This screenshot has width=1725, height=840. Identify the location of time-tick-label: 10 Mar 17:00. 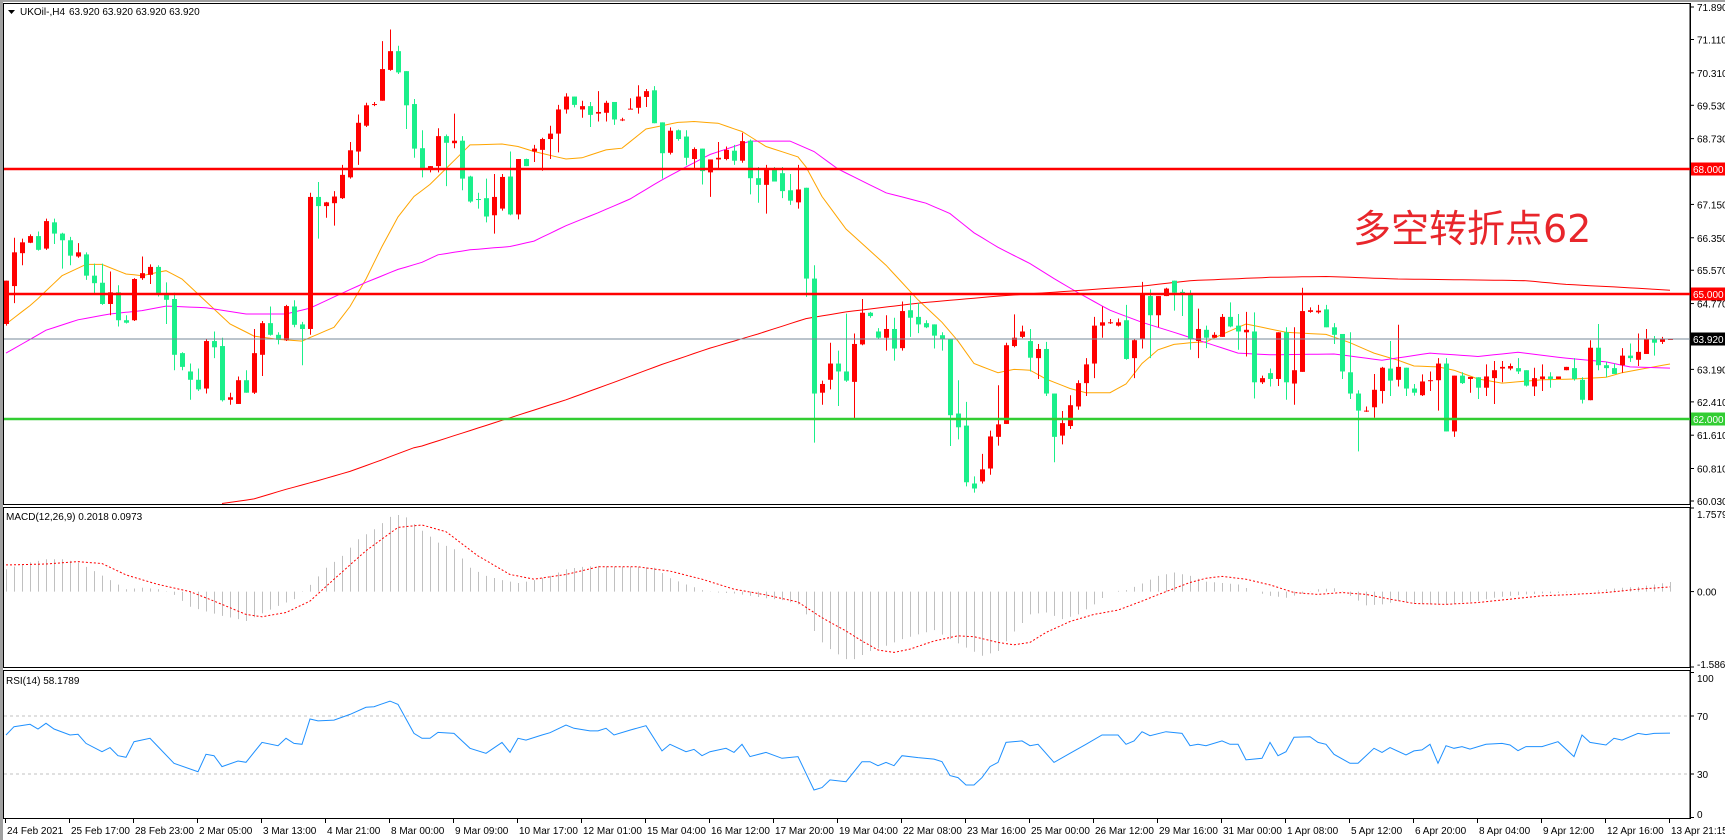
(548, 831).